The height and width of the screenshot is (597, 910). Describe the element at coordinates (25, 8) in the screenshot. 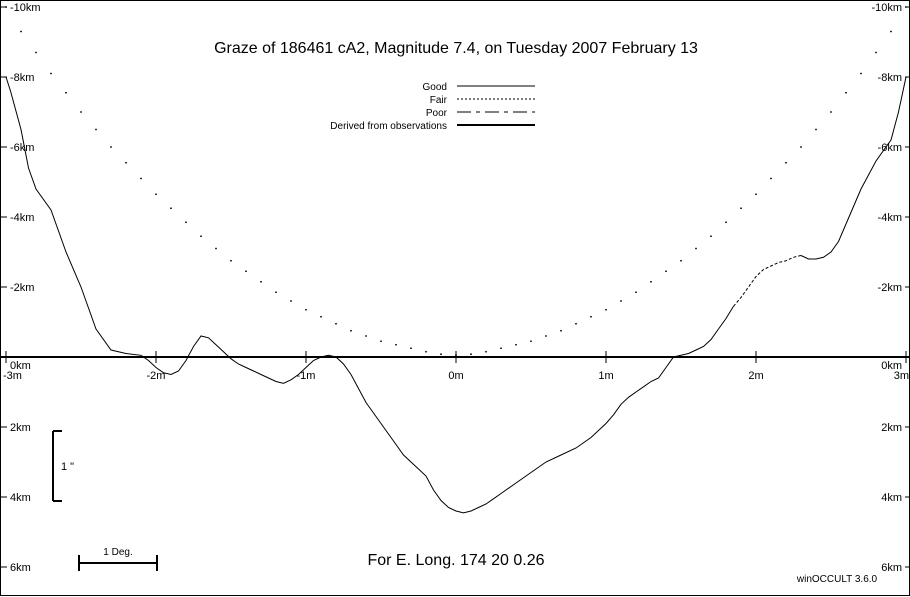

I see `y-tick-label-left: -10km` at that location.